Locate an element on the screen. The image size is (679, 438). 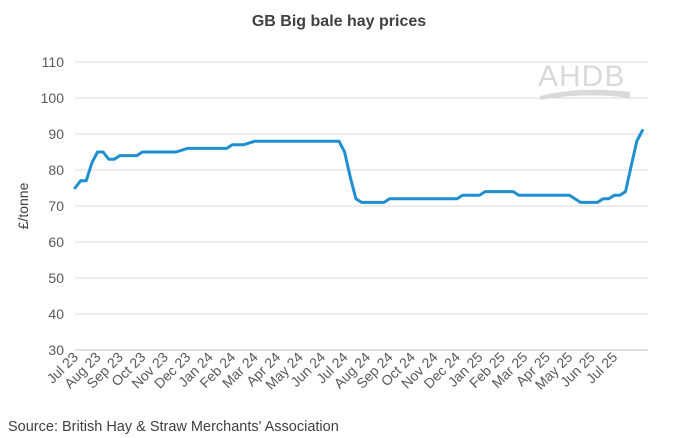
y-tick-label: 60 is located at coordinates (56, 242).